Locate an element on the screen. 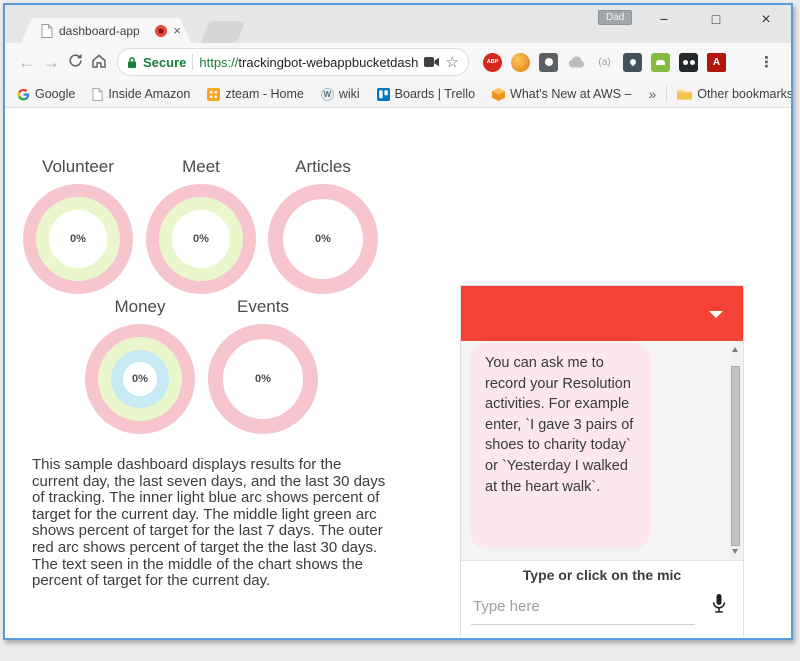 Image resolution: width=800 pixels, height=661 pixels. browser-menu-icon: ⋮ is located at coordinates (767, 62).